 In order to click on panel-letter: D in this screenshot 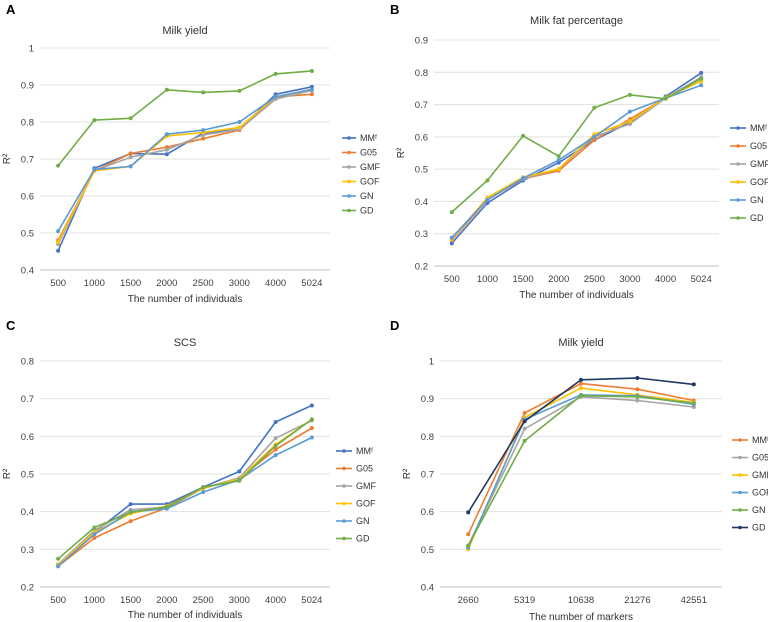, I will do `click(394, 325)`.